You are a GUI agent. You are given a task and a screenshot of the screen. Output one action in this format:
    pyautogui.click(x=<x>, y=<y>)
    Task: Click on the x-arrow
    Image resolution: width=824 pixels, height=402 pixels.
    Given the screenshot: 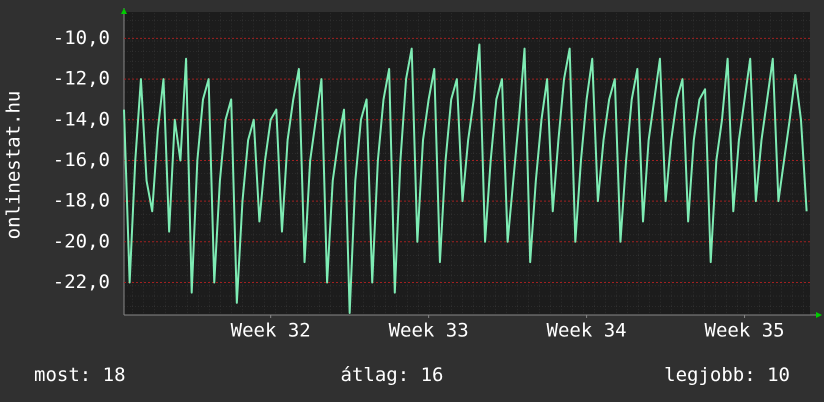 What is the action you would take?
    pyautogui.click(x=819, y=315)
    